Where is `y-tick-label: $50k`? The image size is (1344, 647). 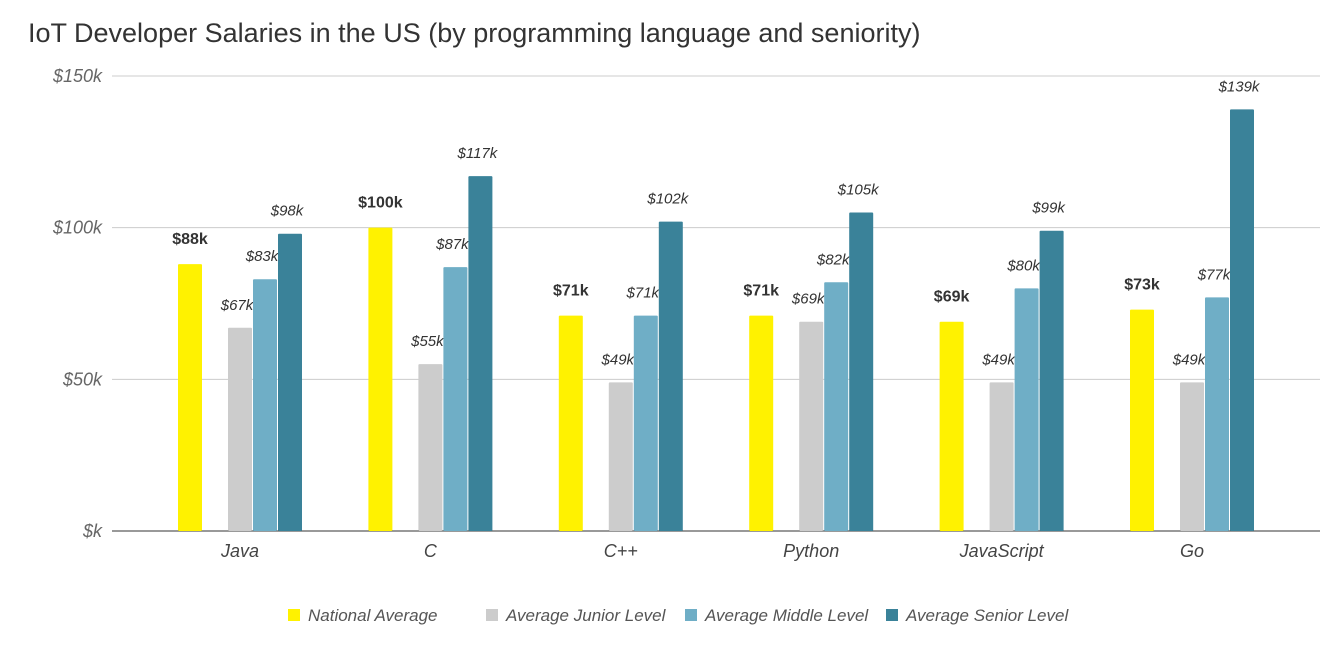
y-tick-label: $50k is located at coordinates (82, 379).